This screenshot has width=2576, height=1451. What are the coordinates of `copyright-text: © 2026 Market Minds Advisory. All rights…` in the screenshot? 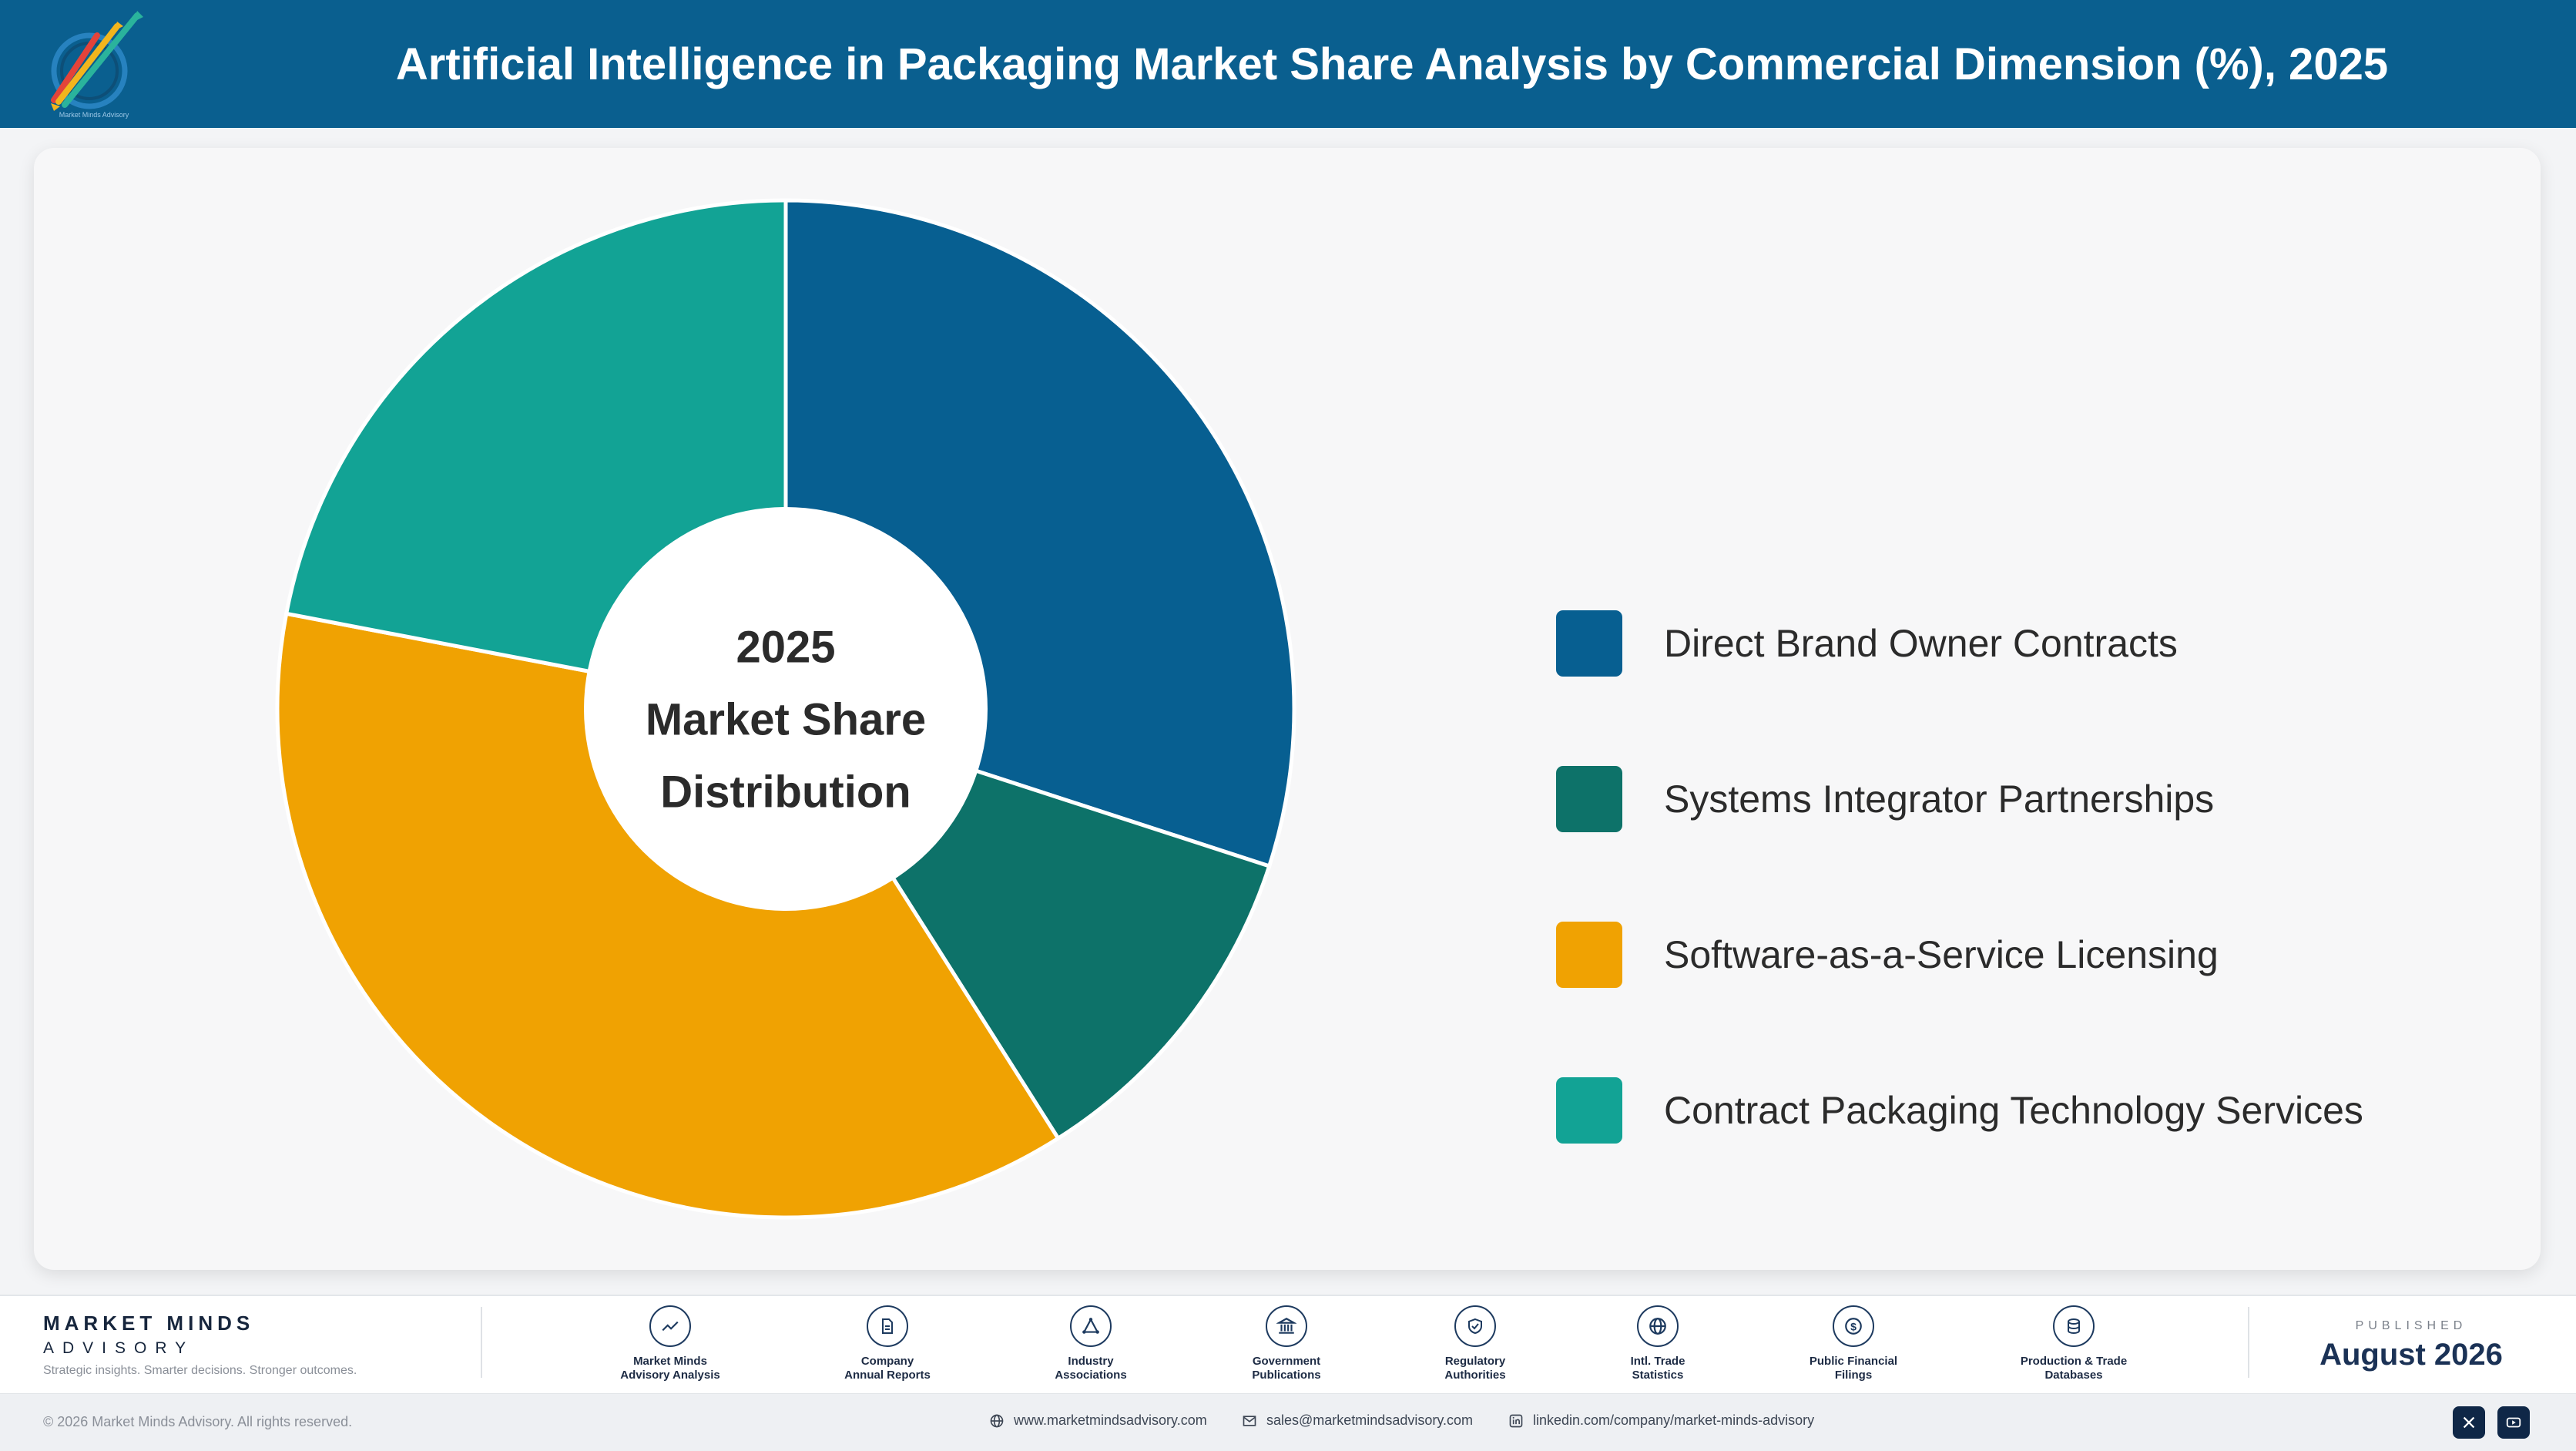 It's located at (198, 1421).